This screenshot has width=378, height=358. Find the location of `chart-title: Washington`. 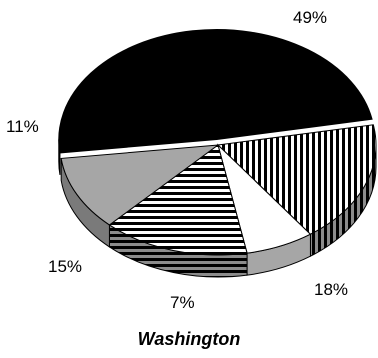

chart-title: Washington is located at coordinates (189, 339).